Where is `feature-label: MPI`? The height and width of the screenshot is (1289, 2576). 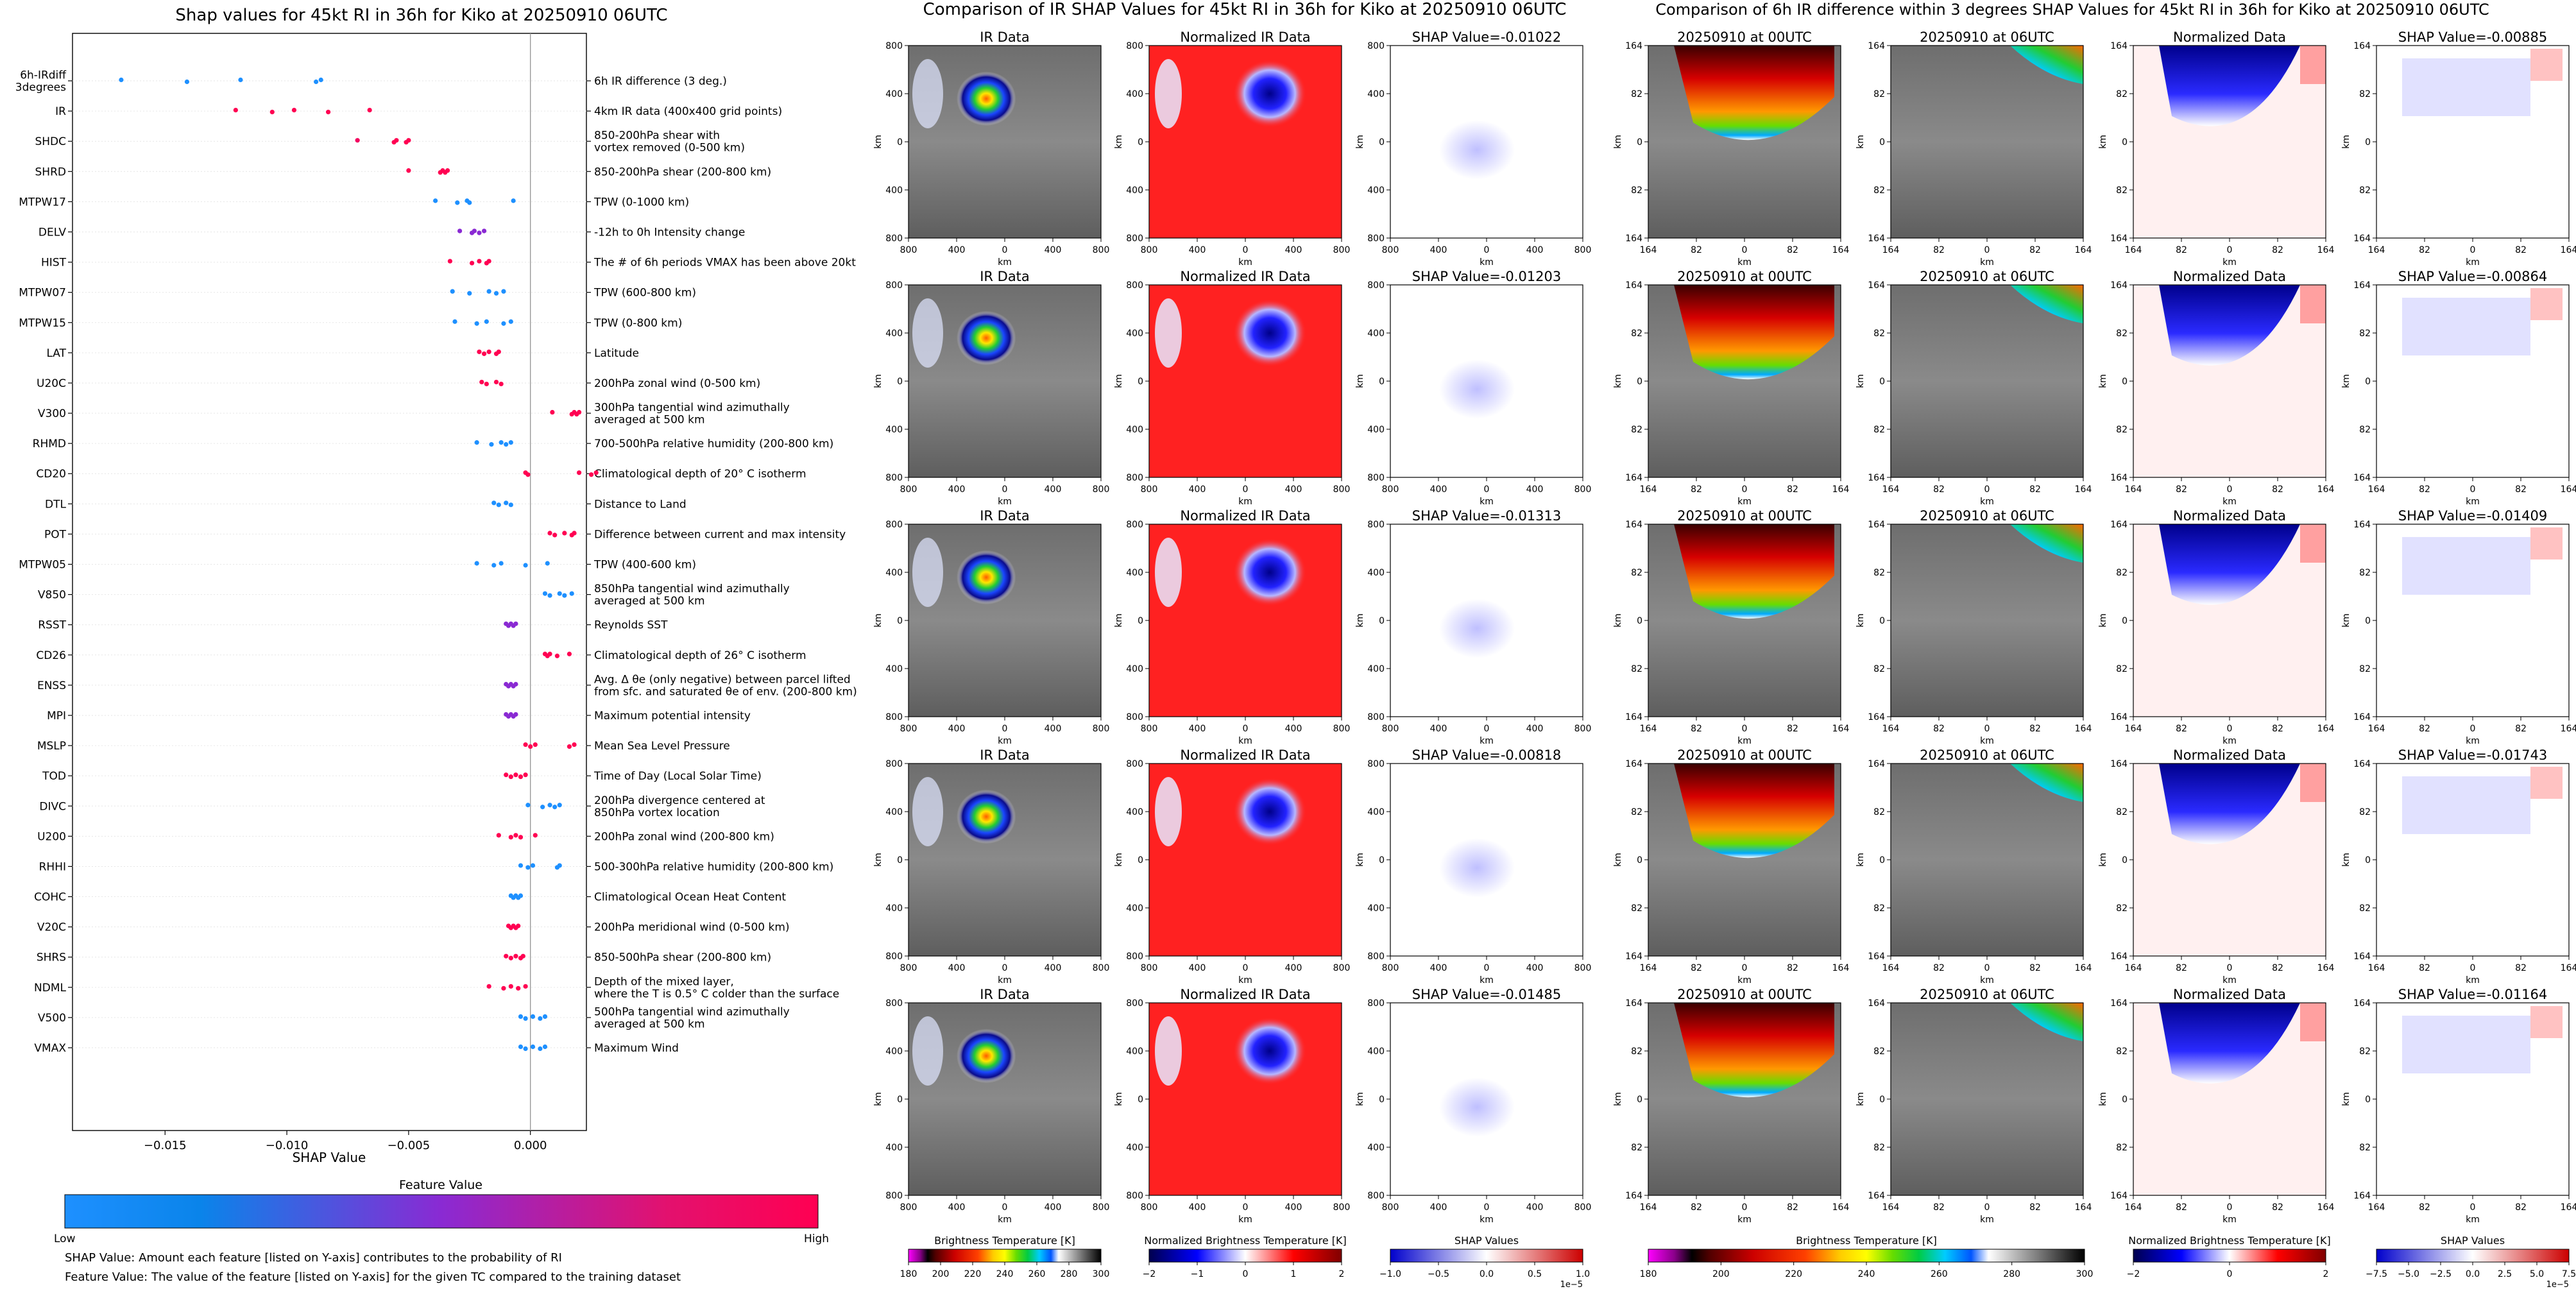 feature-label: MPI is located at coordinates (56, 716).